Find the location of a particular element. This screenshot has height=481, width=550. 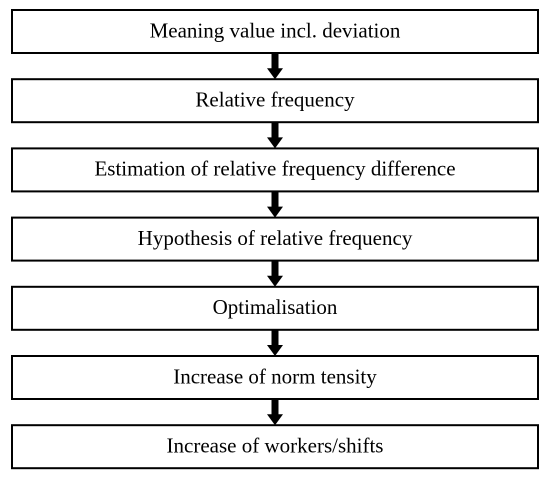

process-label: Relative frequency is located at coordinates (275, 100).